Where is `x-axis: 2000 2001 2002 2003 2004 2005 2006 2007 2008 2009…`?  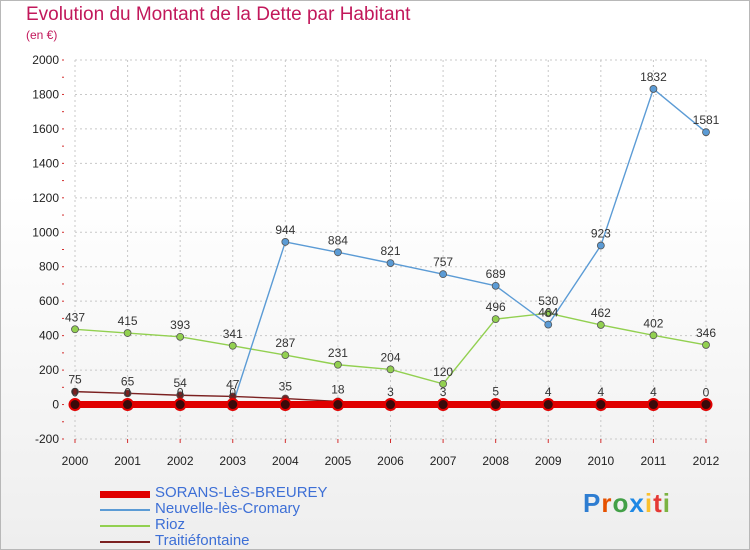 x-axis: 2000 2001 2002 2003 2004 2005 2006 2007 2008 2009… is located at coordinates (391, 453).